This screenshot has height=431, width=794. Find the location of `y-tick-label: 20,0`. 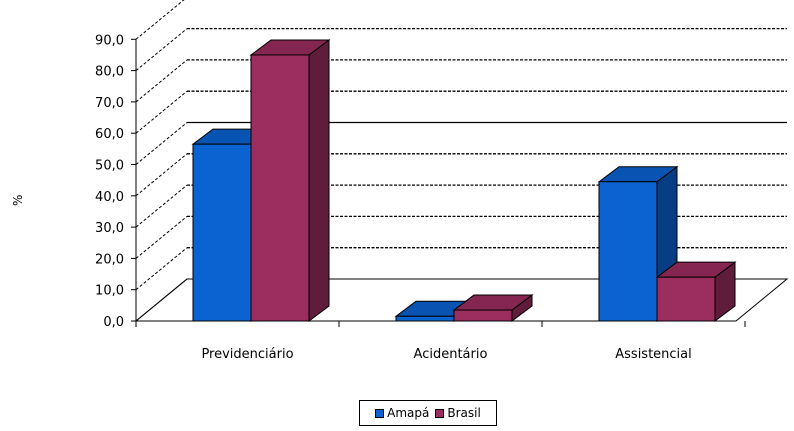

y-tick-label: 20,0 is located at coordinates (109, 259).